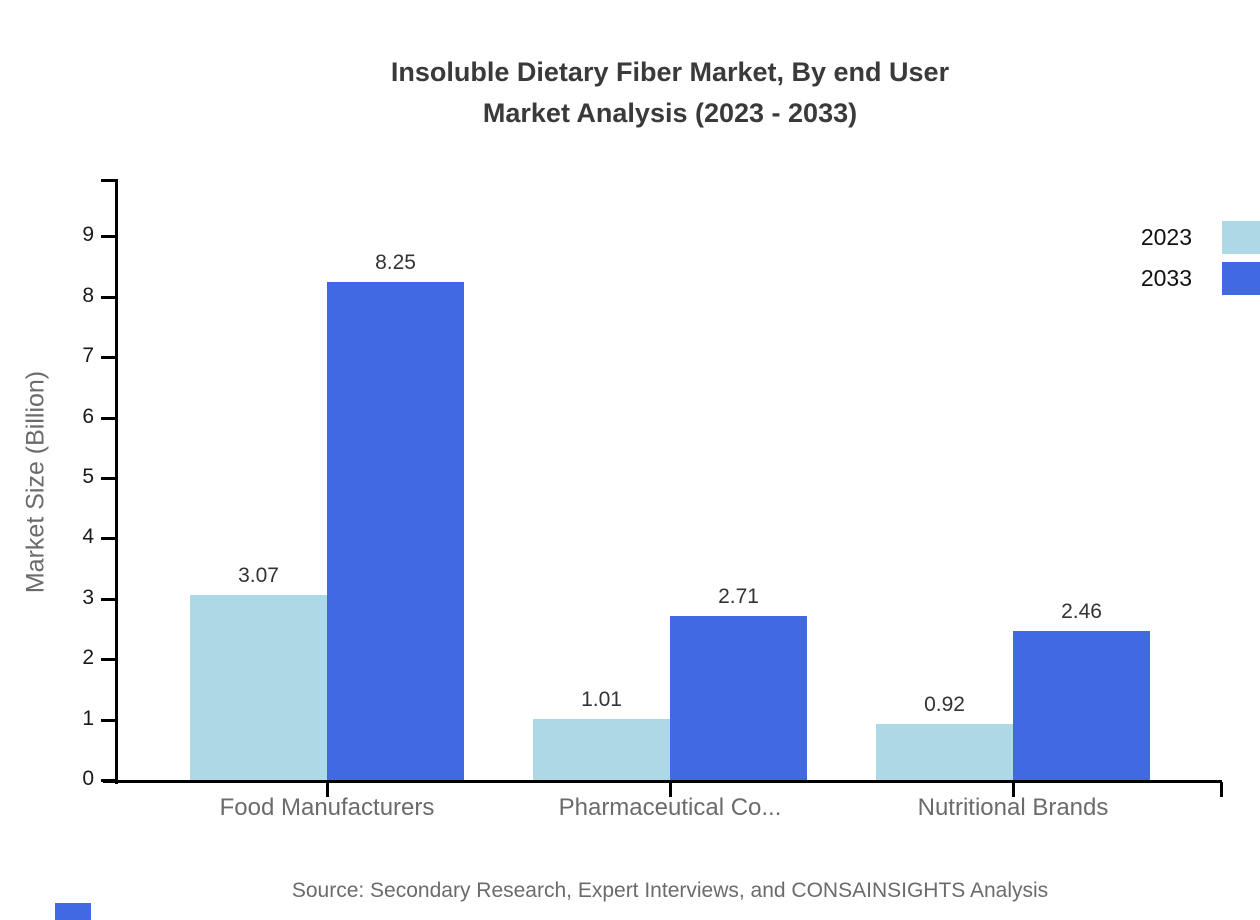 The image size is (1260, 920). I want to click on legend-item-2033: 2033, so click(1200, 278).